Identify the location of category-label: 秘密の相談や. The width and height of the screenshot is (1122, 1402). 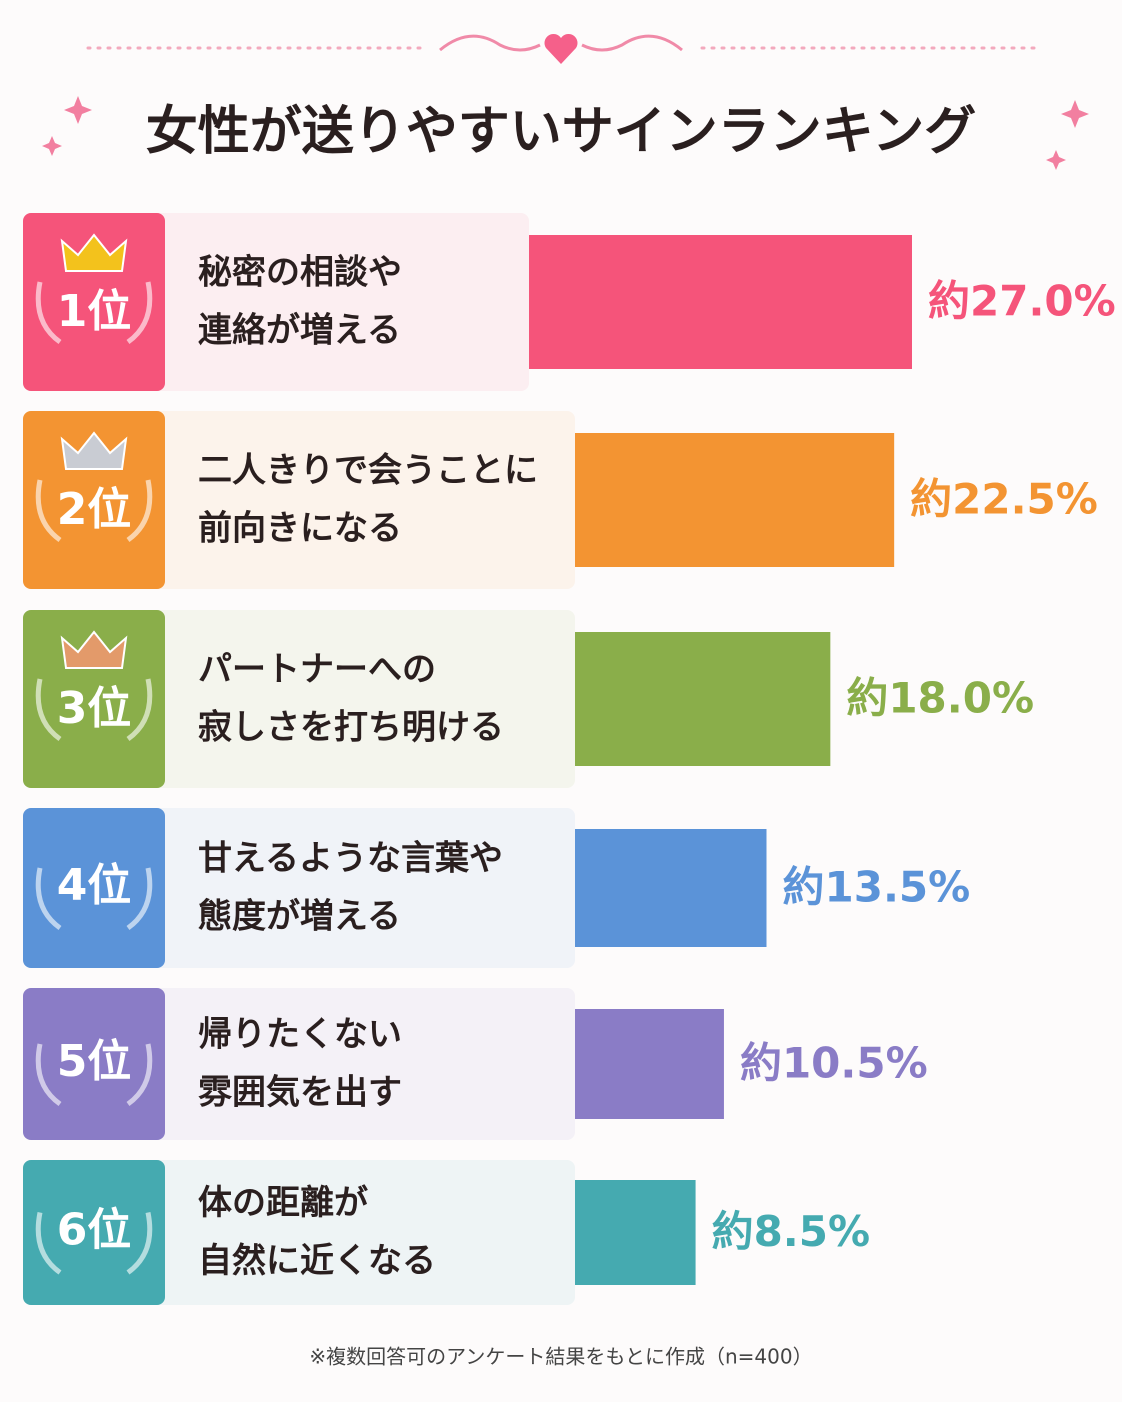
(300, 273).